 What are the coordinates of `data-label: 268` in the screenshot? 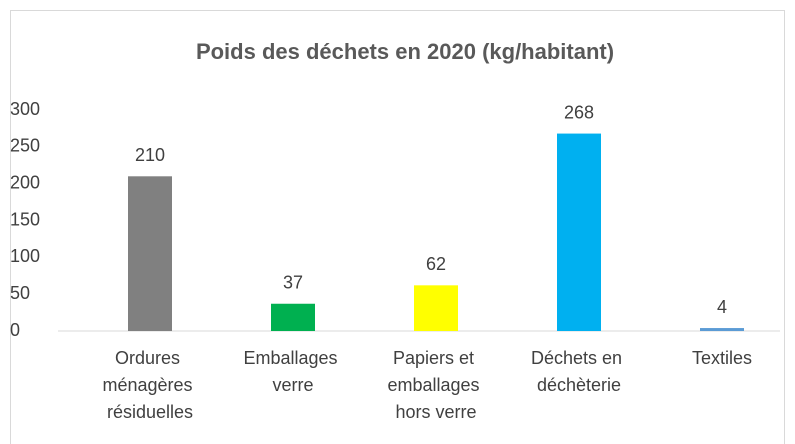 It's located at (579, 112).